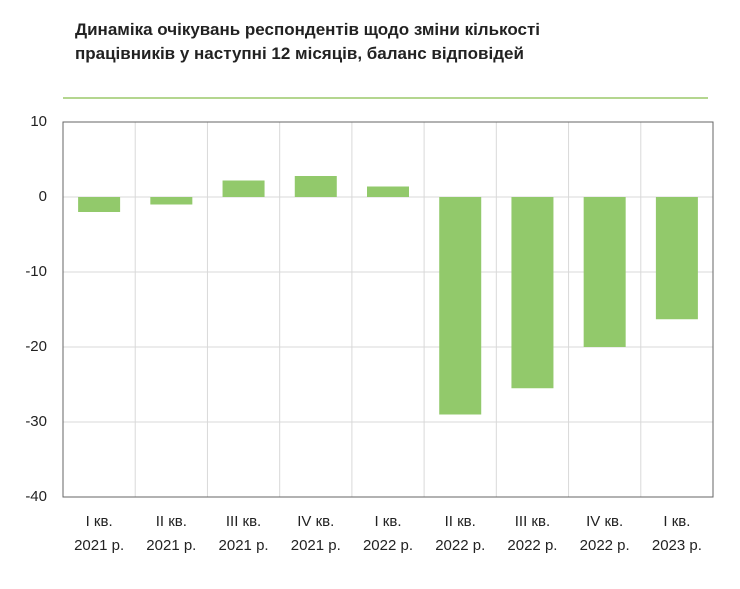 Image resolution: width=740 pixels, height=589 pixels. What do you see at coordinates (677, 545) in the screenshot?
I see `x-tick-label: 2023 р.` at bounding box center [677, 545].